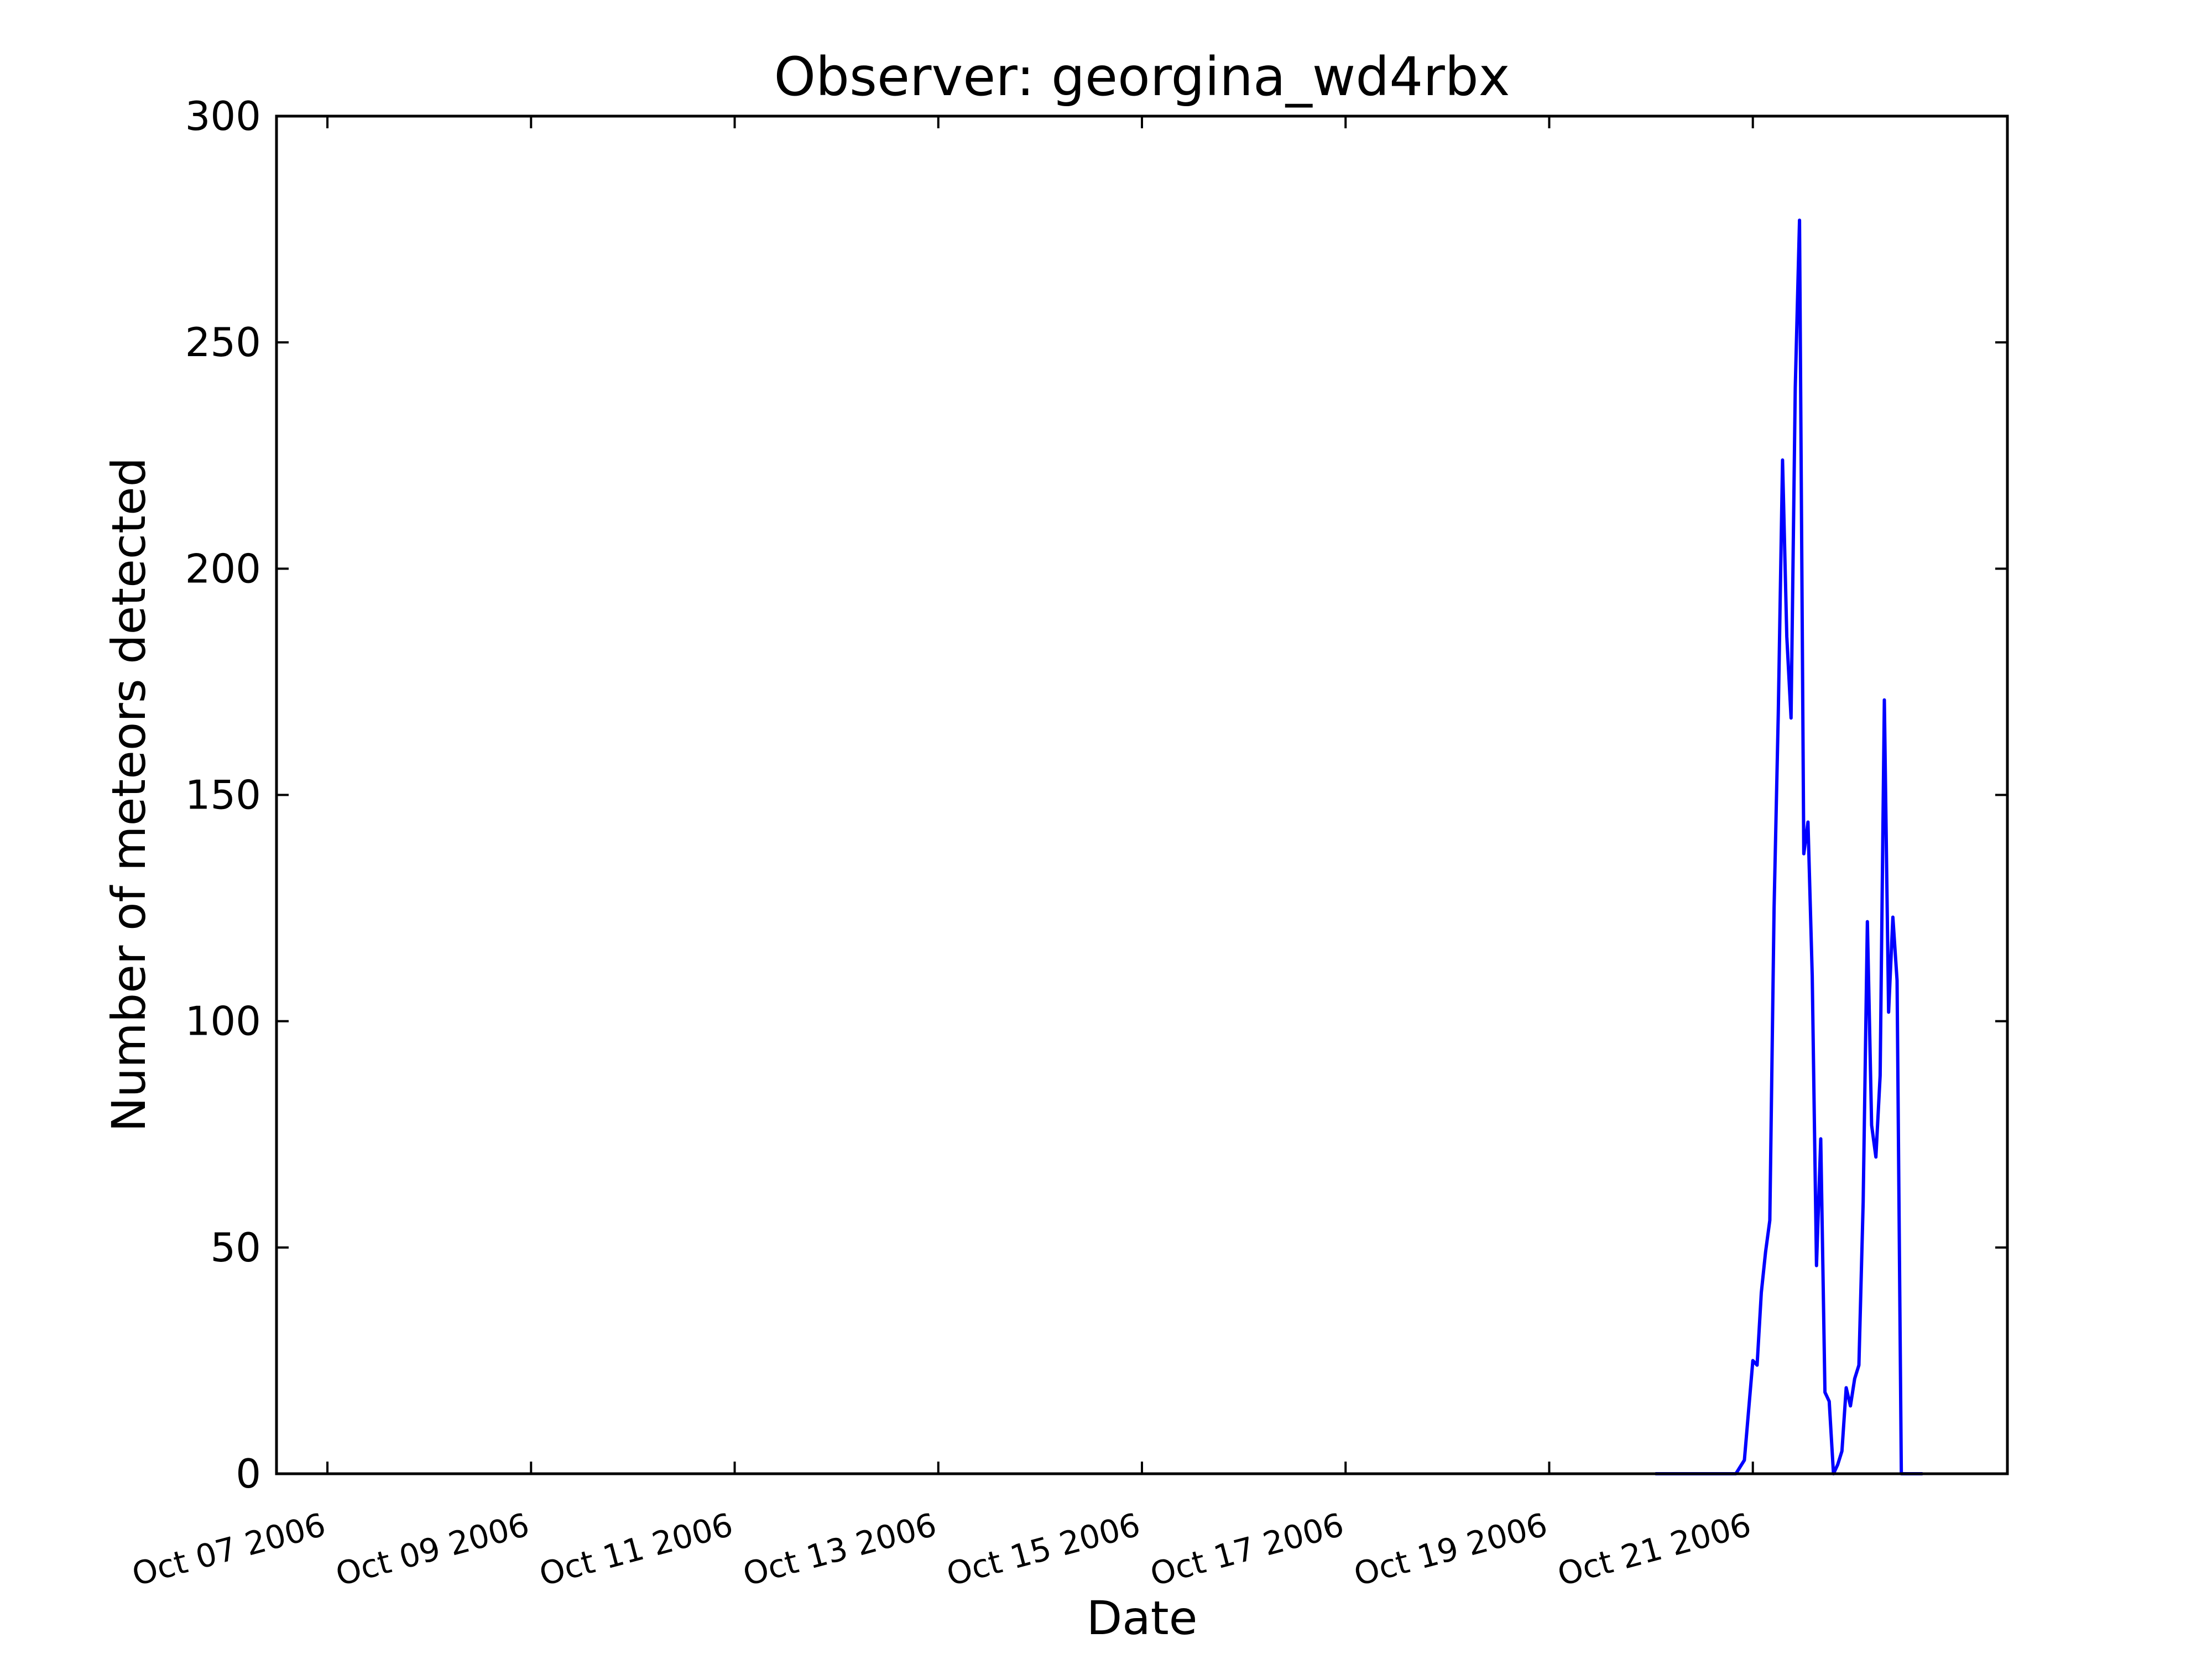  Describe the element at coordinates (129, 795) in the screenshot. I see `y-axis-label: Number of meteors detected` at that location.